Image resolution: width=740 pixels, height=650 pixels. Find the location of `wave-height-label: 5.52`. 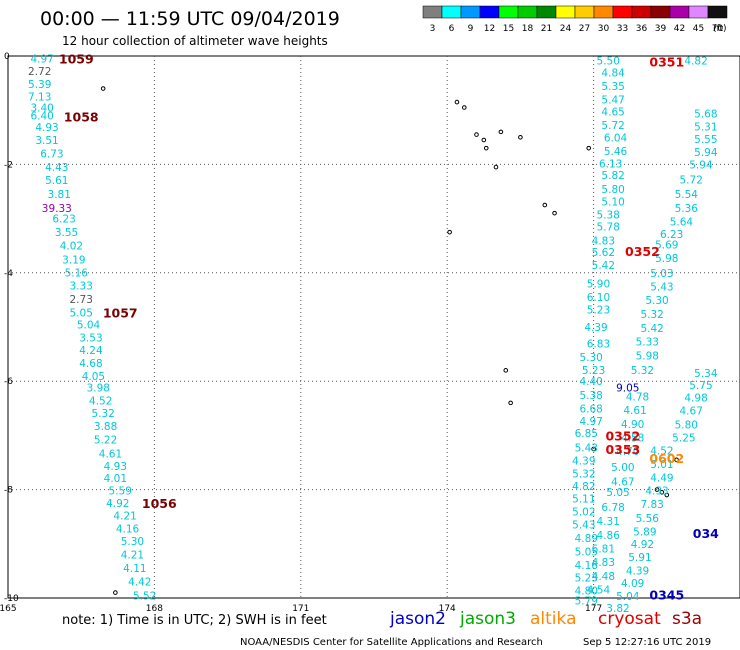

wave-height-label: 5.52 is located at coordinates (144, 596).